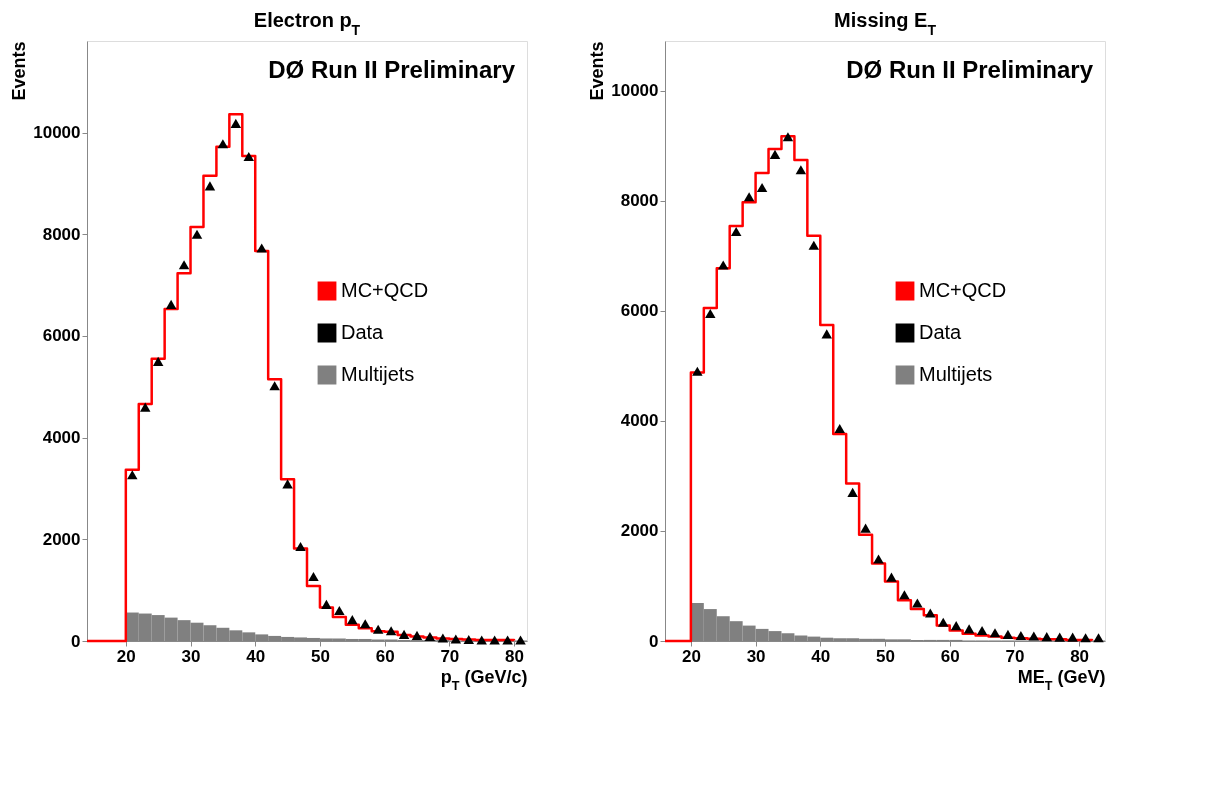 The width and height of the screenshot is (1227, 800). What do you see at coordinates (307, 23) in the screenshot?
I see `chart-title: Electron p$_{T}$` at bounding box center [307, 23].